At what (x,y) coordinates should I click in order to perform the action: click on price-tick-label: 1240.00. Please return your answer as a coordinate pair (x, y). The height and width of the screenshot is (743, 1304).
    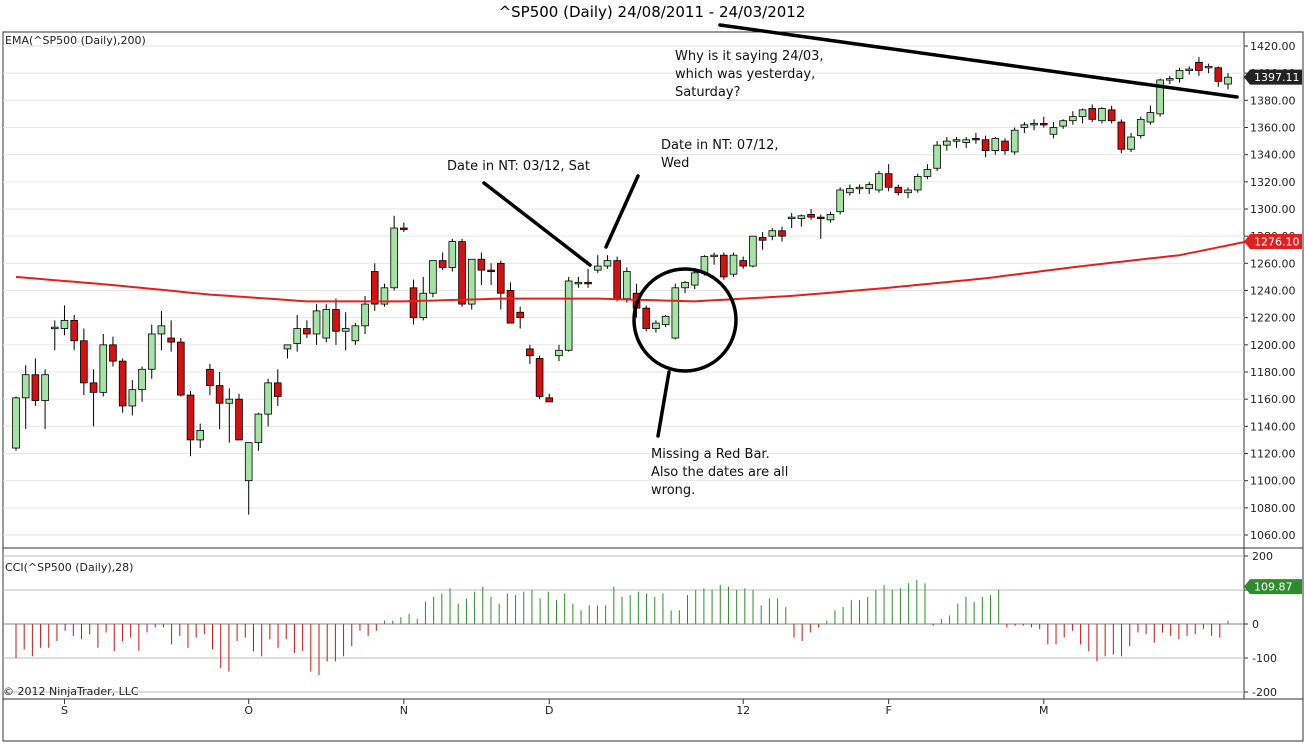
    Looking at the image, I should click on (1273, 291).